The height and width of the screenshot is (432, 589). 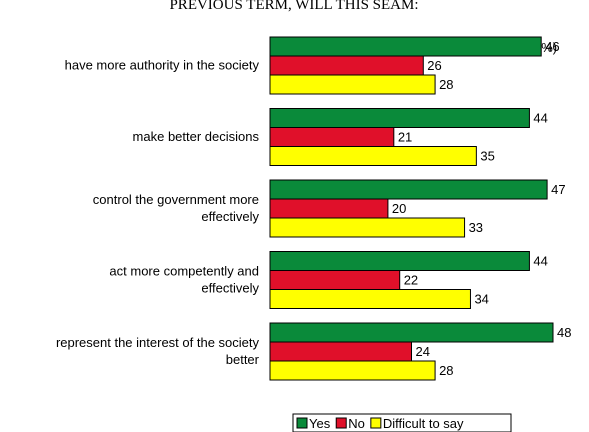 I want to click on category-group: make better decisions 44 21 35, so click(x=340, y=137).